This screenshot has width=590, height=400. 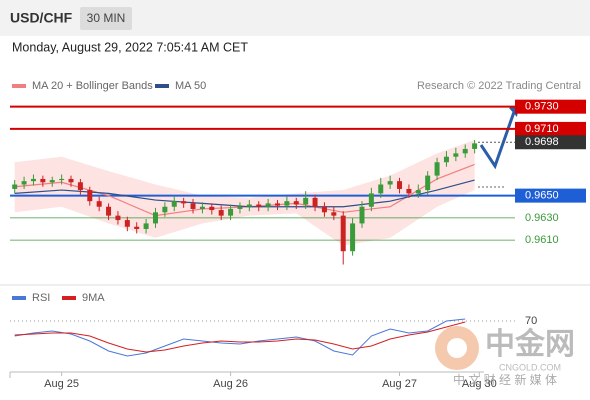 I want to click on legend-label: RSI, so click(x=41, y=298).